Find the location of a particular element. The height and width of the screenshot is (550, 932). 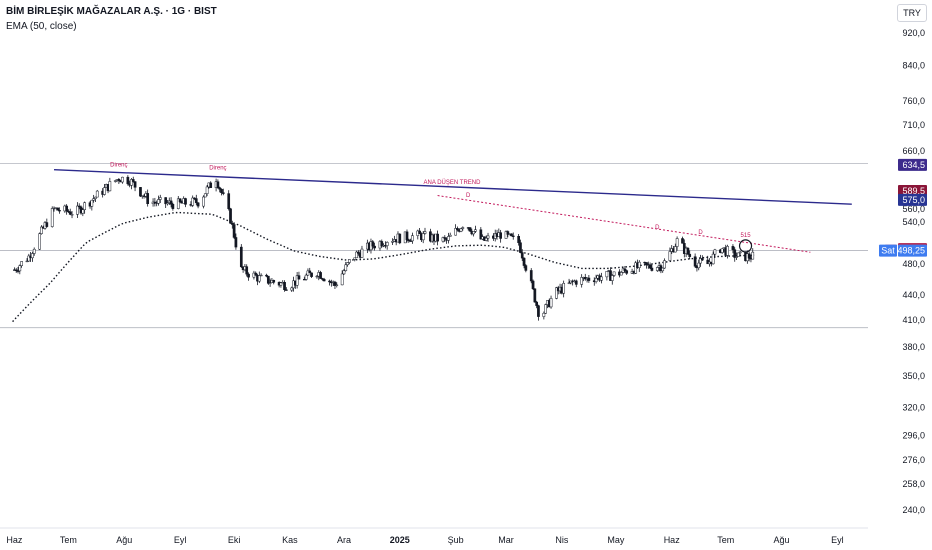

y-tick-label: 380,0 is located at coordinates (913, 347).